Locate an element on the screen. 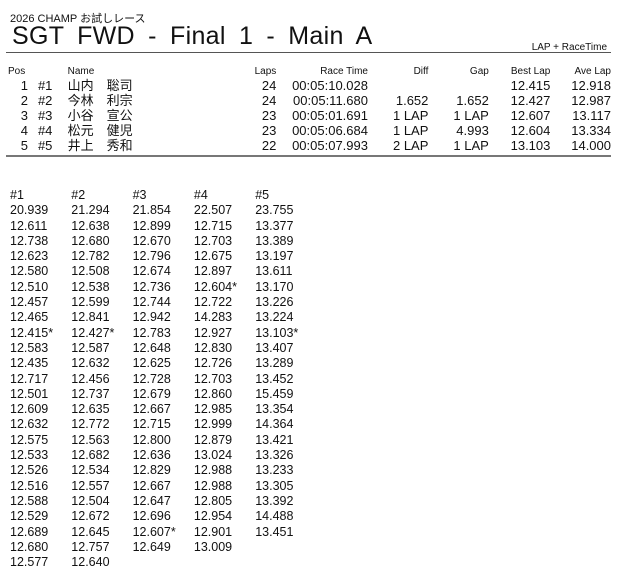  lap-time: 12.649 is located at coordinates (151, 546).